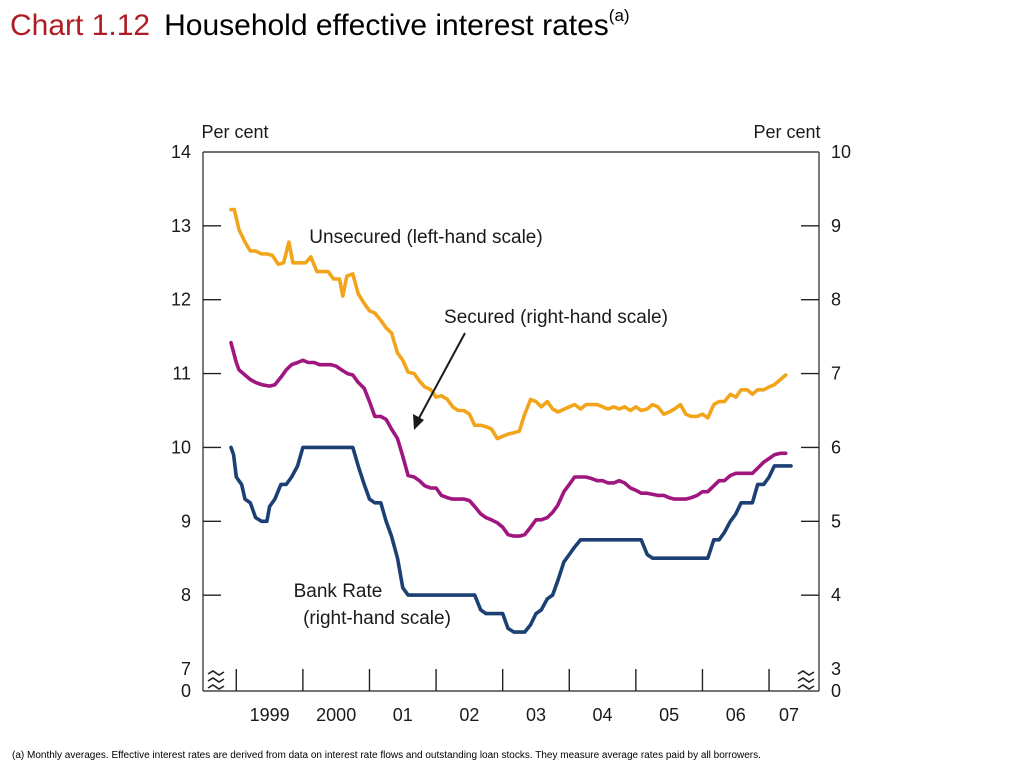 The image size is (1024, 768). What do you see at coordinates (181, 300) in the screenshot?
I see `left-tick-label: 12` at bounding box center [181, 300].